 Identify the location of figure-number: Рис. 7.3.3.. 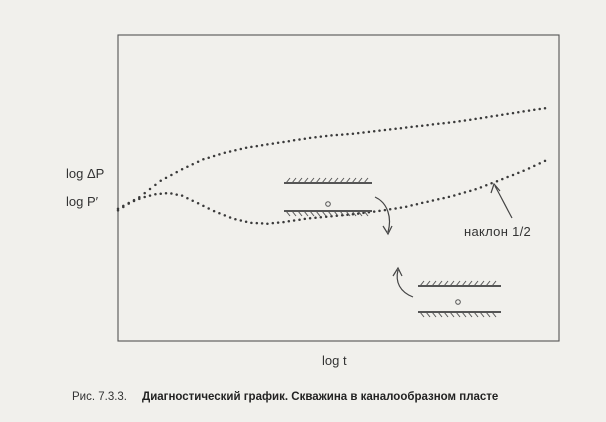
(99, 397).